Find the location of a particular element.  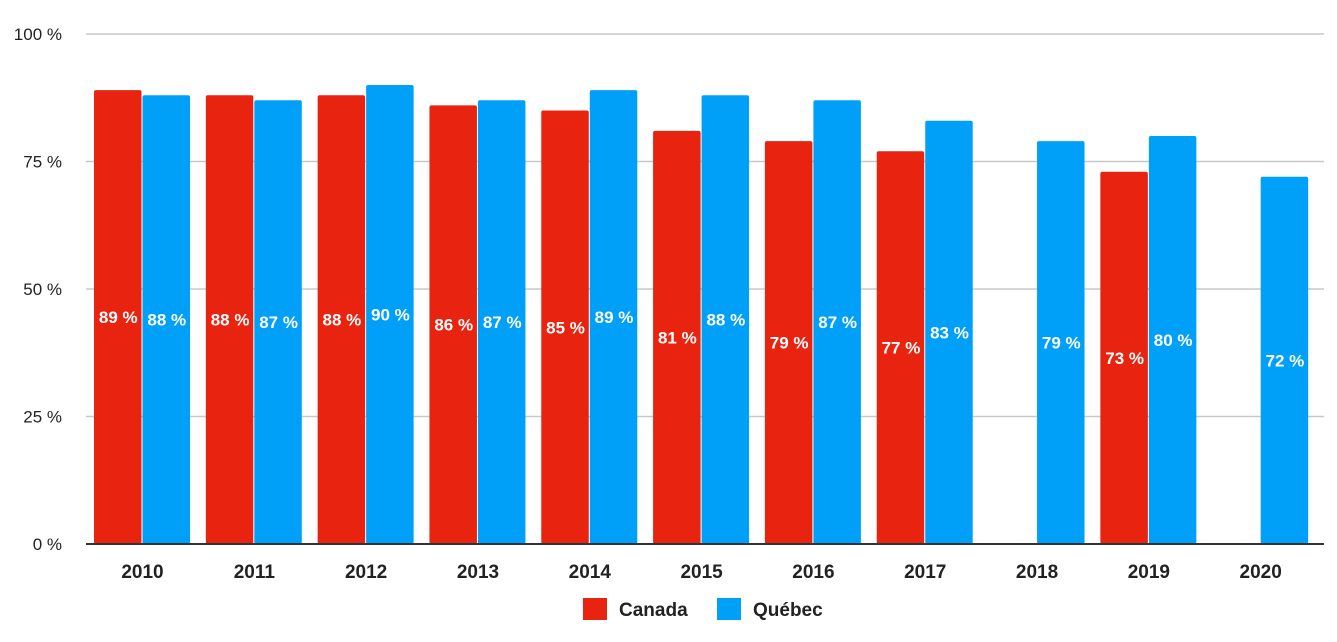

bar-canada-2015 is located at coordinates (677, 337).